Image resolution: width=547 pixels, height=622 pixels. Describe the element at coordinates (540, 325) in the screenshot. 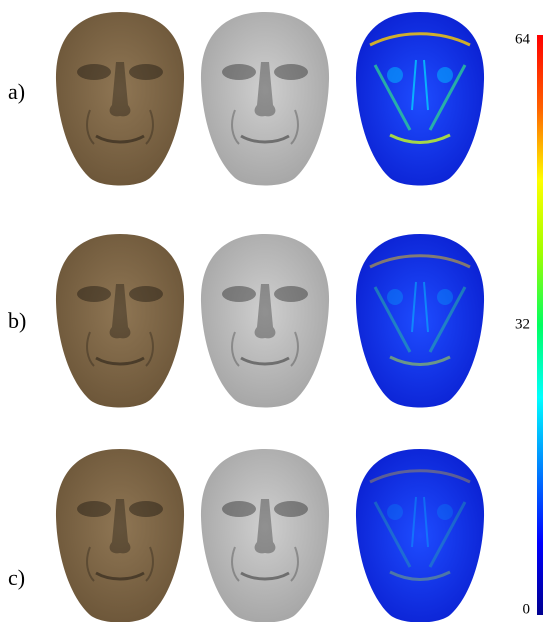

I see `colorbar` at that location.